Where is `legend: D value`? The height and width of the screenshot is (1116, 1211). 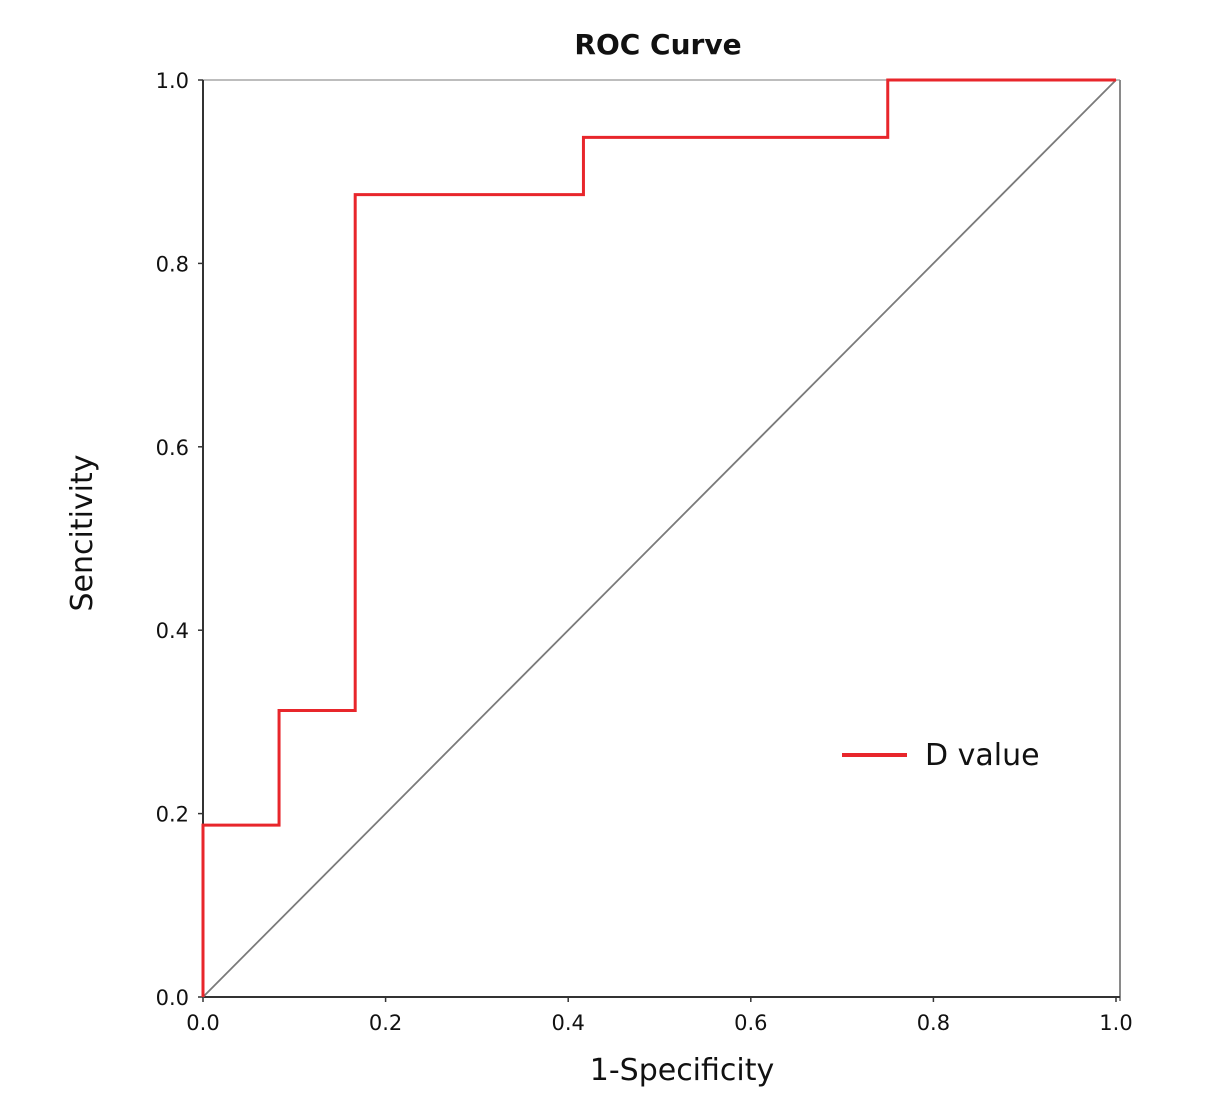 legend: D value is located at coordinates (941, 755).